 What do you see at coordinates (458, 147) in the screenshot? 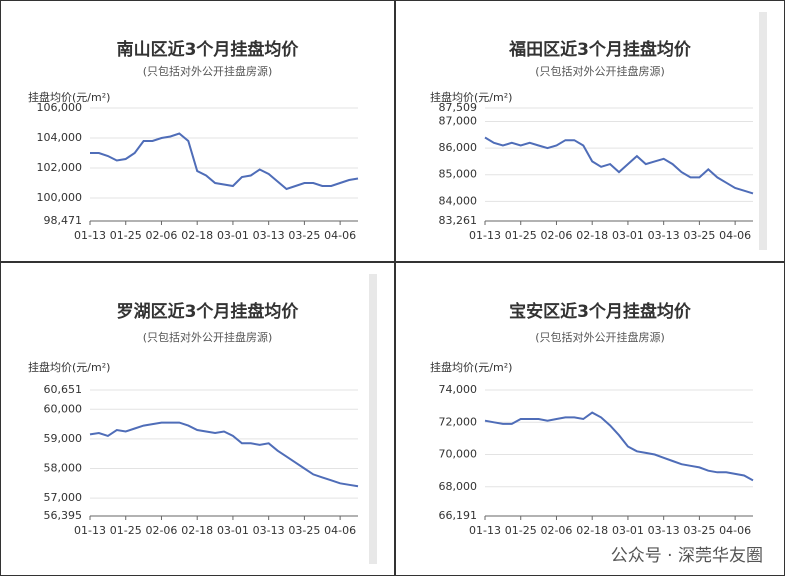
I see `y-tick-label: 86,000` at bounding box center [458, 147].